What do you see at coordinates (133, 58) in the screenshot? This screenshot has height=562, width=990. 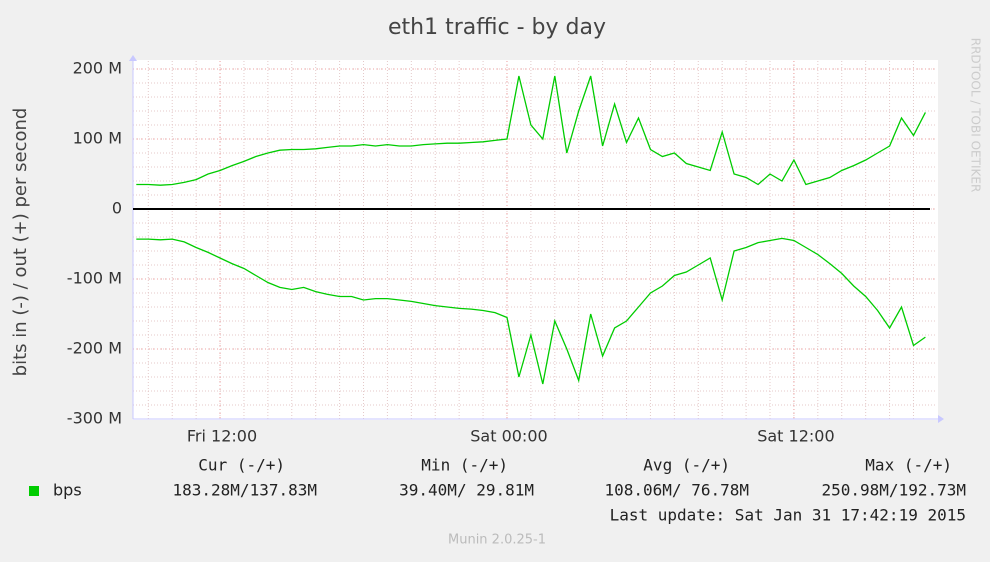 I see `y-axis-arrow` at bounding box center [133, 58].